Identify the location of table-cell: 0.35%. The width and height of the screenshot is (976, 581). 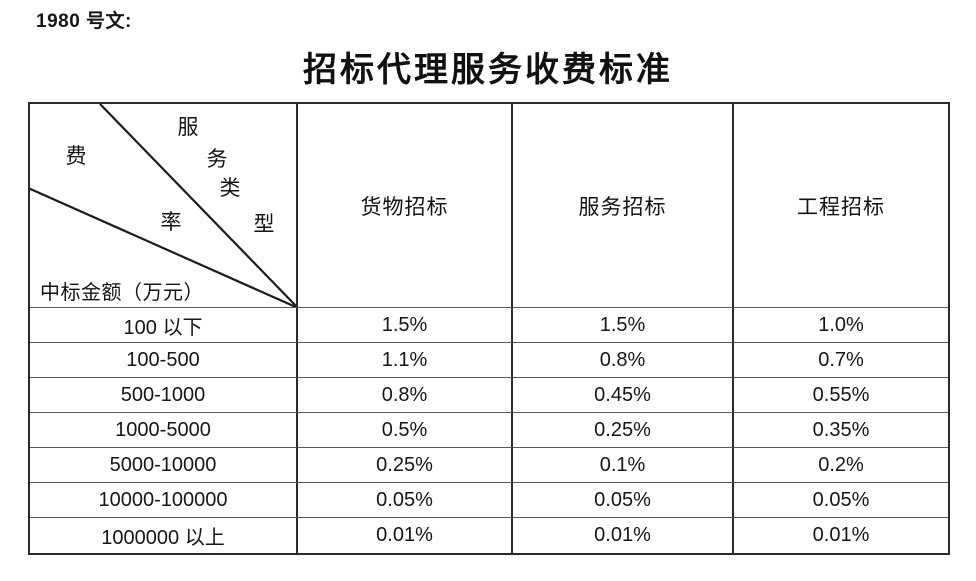
(841, 430).